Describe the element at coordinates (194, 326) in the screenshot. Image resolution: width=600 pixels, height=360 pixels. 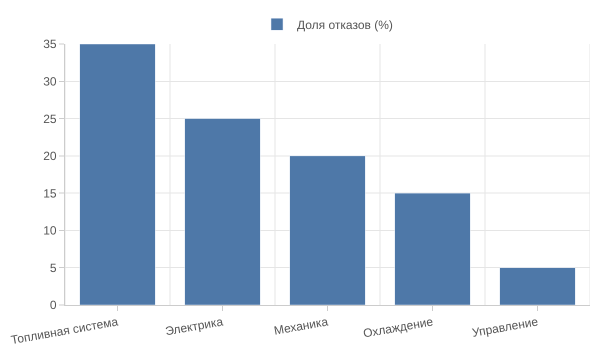
I see `x-tick-label: Электрика` at that location.